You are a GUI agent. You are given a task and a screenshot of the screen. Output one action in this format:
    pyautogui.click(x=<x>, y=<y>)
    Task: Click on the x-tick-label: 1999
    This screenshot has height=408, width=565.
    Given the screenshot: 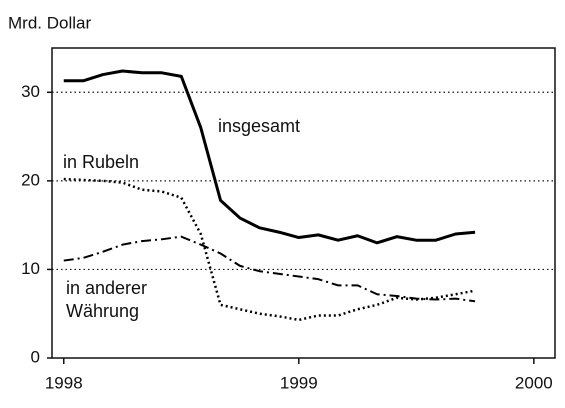 What is the action you would take?
    pyautogui.click(x=299, y=382)
    